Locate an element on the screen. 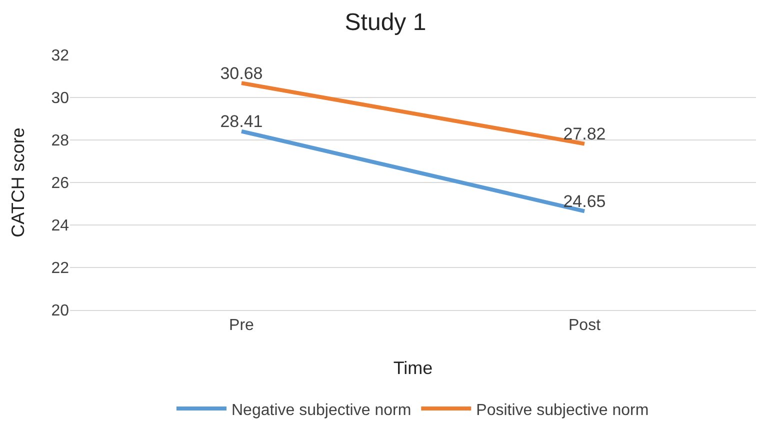  chart-title: Study 1 is located at coordinates (385, 22).